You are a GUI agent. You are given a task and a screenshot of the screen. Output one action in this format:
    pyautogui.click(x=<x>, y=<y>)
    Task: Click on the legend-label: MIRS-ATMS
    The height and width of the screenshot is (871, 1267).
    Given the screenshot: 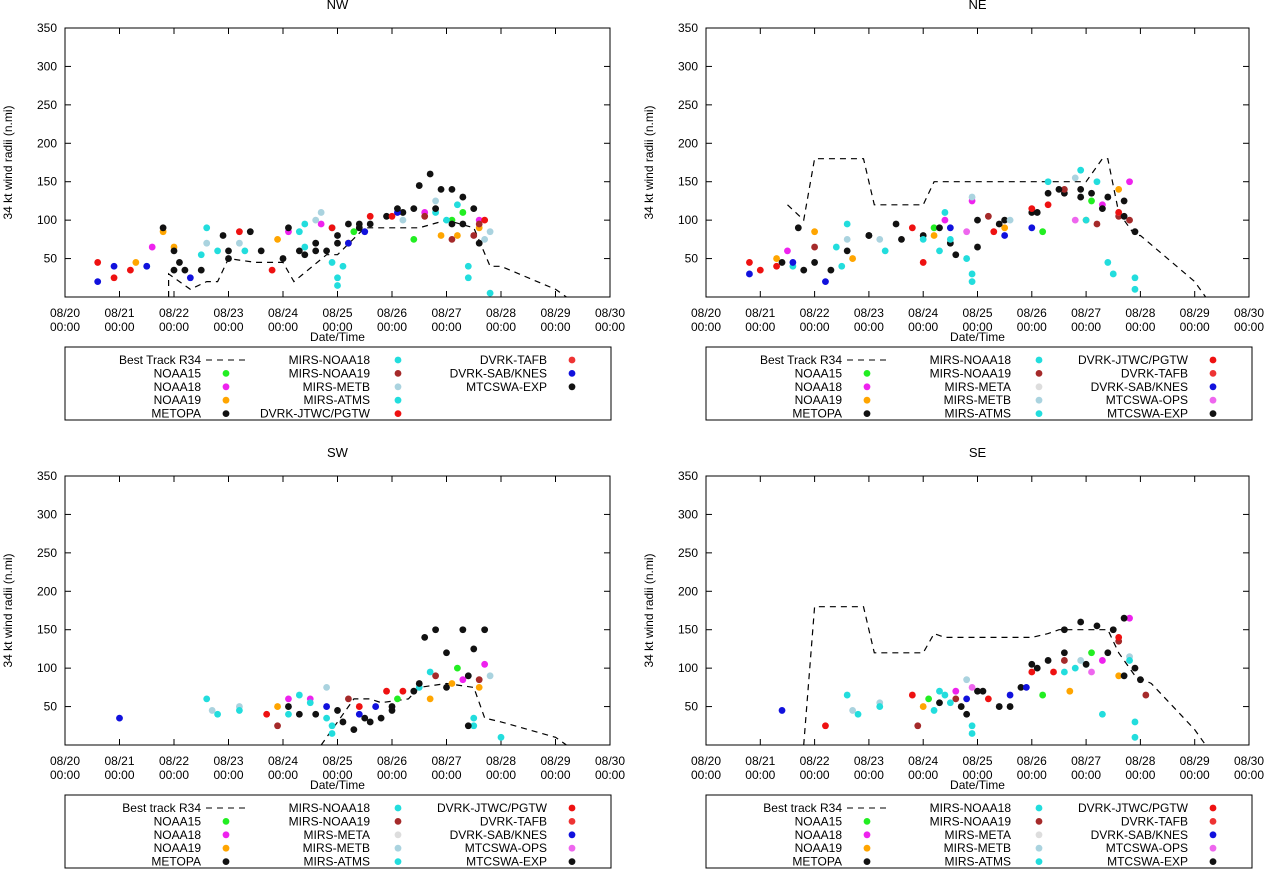 What is the action you would take?
    pyautogui.click(x=337, y=400)
    